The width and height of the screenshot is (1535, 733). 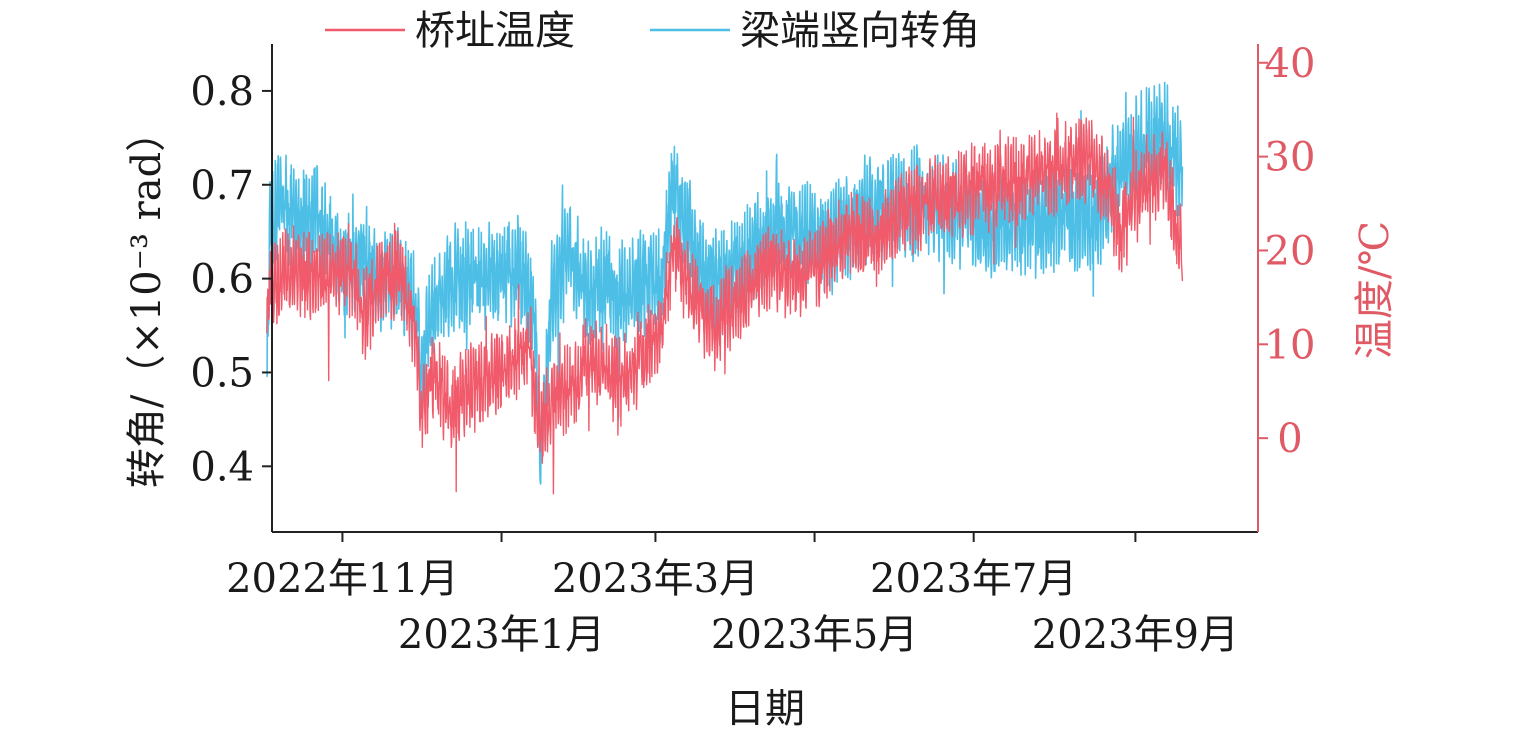 What do you see at coordinates (222, 373) in the screenshot?
I see `left-tick-label: 0.5` at bounding box center [222, 373].